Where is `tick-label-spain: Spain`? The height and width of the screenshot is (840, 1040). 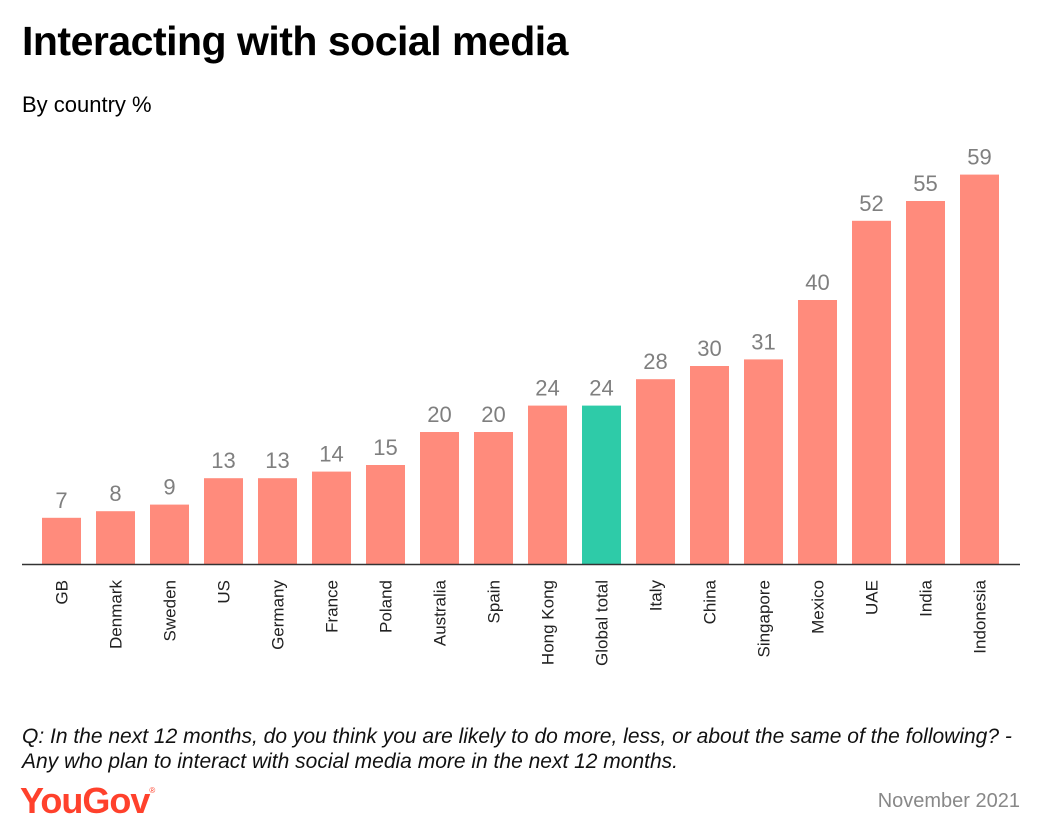
tick-label-spain: Spain is located at coordinates (494, 601).